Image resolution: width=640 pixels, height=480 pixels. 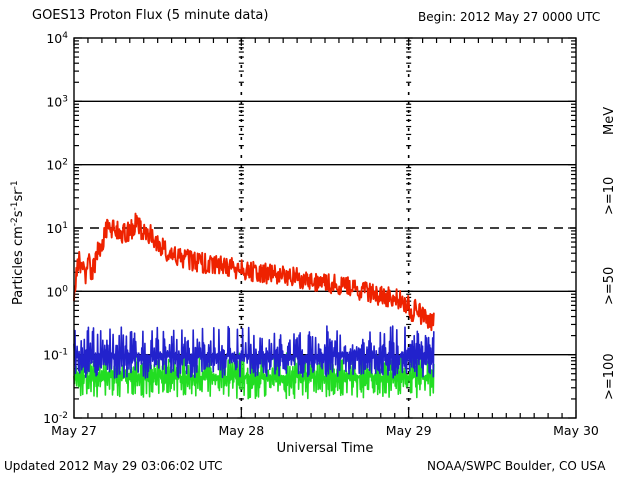 What do you see at coordinates (609, 376) in the screenshot?
I see `legend-item-ge100: >=100` at bounding box center [609, 376].